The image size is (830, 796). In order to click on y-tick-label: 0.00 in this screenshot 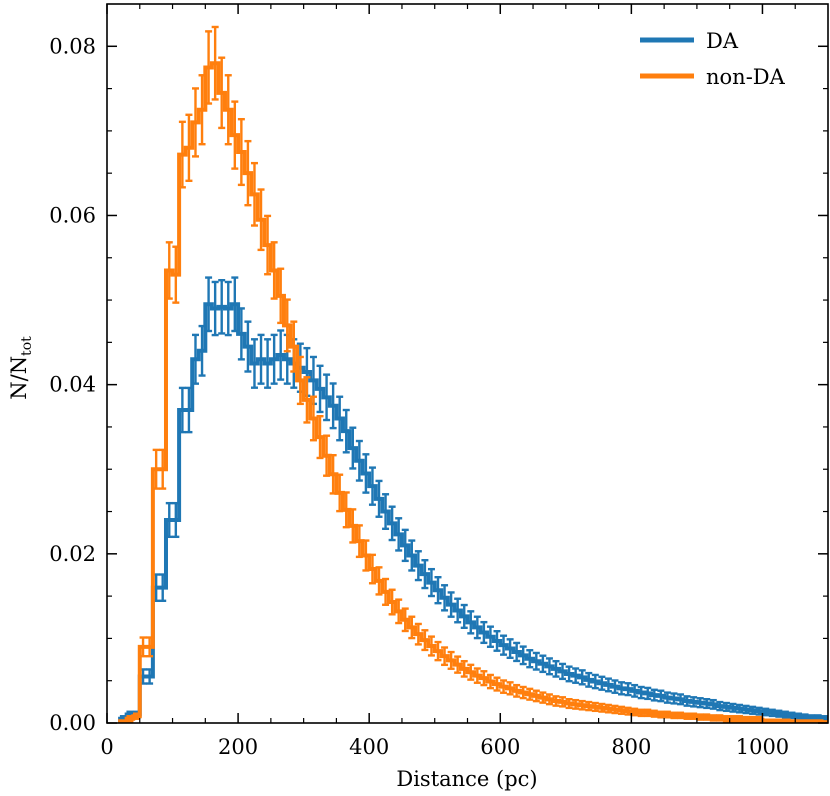, I will do `click(72, 723)`.